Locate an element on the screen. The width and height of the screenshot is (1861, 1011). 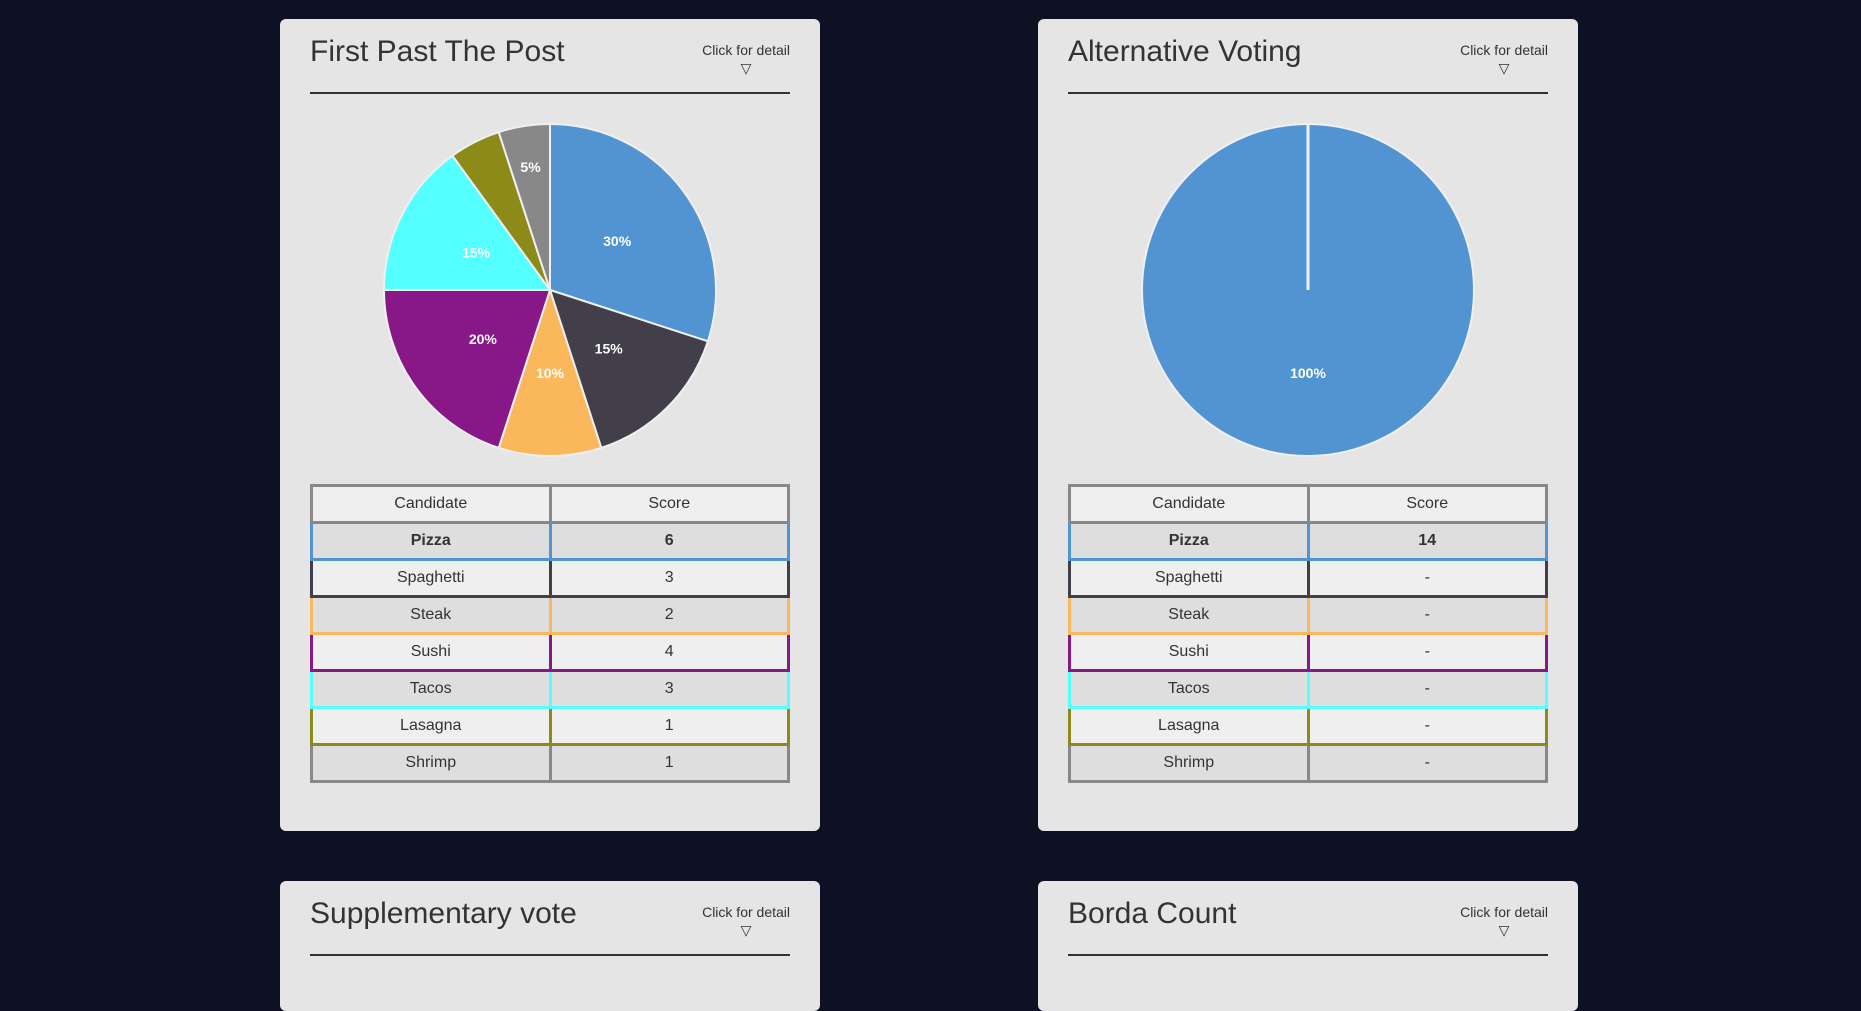
card-header: Alternative Voting Click for detail ▽ is located at coordinates (1308, 56).